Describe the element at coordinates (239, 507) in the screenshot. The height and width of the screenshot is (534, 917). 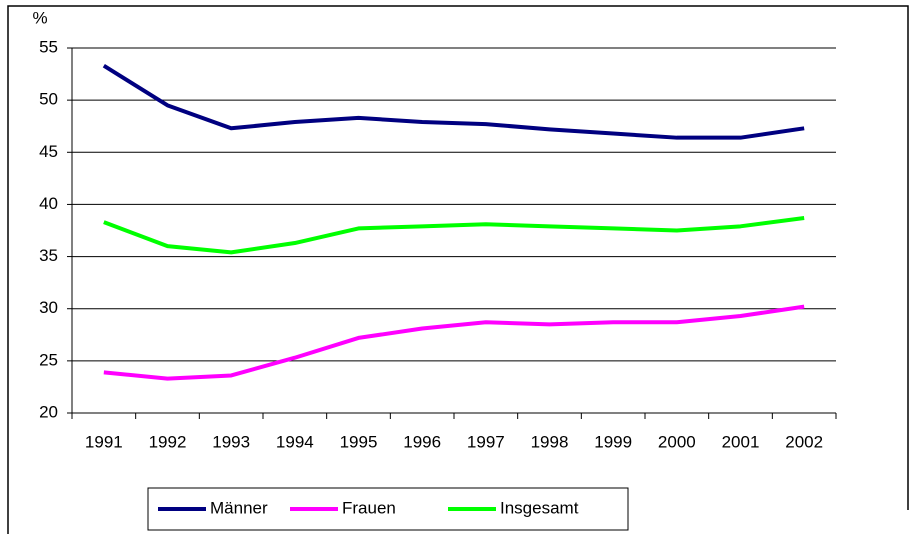
I see `legend-label: Männer` at that location.